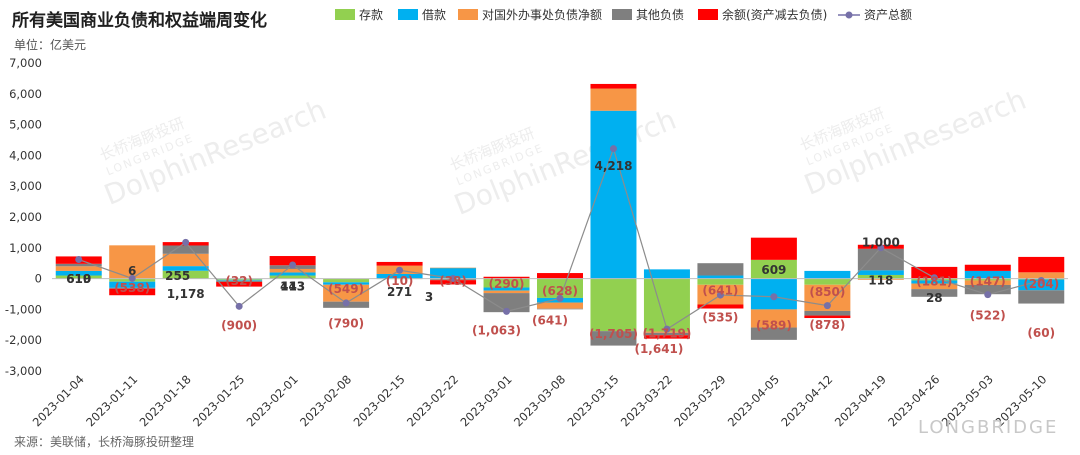 The width and height of the screenshot is (1080, 455). I want to click on legend-label: 余额(资产减去负债), so click(774, 14).